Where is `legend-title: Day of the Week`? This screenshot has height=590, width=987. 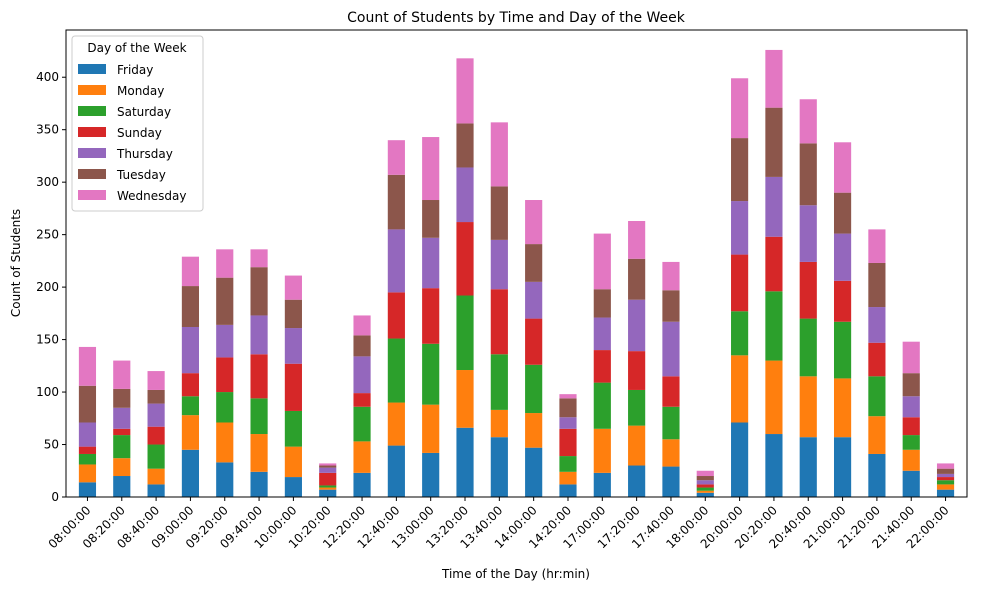
legend-title: Day of the Week is located at coordinates (136, 48).